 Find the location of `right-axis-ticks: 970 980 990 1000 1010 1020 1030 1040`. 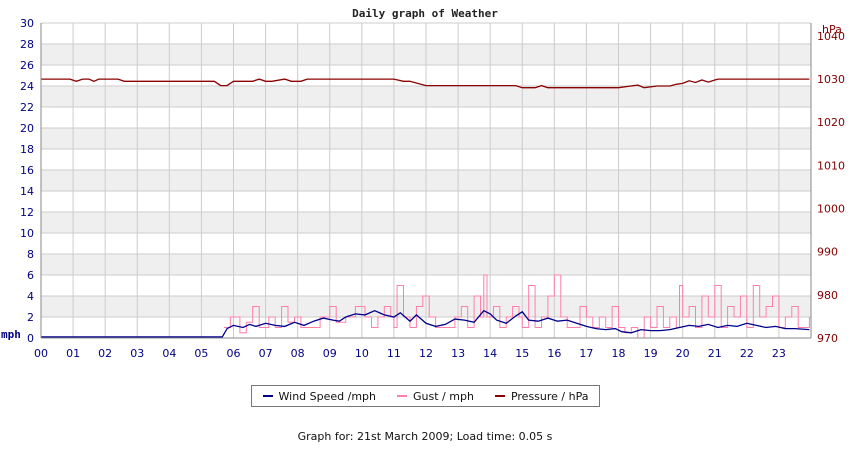

right-axis-ticks: 970 980 990 1000 1010 1020 1030 1040 is located at coordinates (831, 187).